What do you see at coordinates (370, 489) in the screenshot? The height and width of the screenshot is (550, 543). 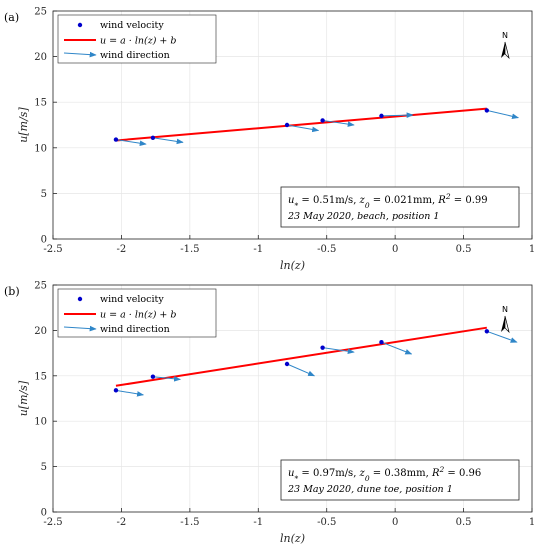 I see `annotation-line-2: 23 May 2020, dune toe, position 1` at bounding box center [370, 489].